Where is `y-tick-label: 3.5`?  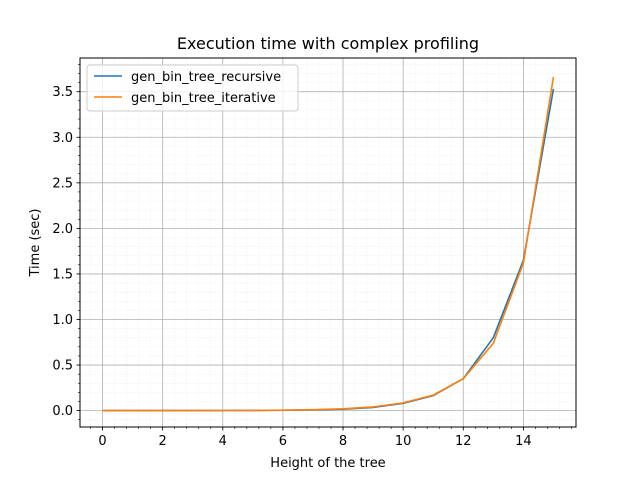 y-tick-label: 3.5 is located at coordinates (62, 92).